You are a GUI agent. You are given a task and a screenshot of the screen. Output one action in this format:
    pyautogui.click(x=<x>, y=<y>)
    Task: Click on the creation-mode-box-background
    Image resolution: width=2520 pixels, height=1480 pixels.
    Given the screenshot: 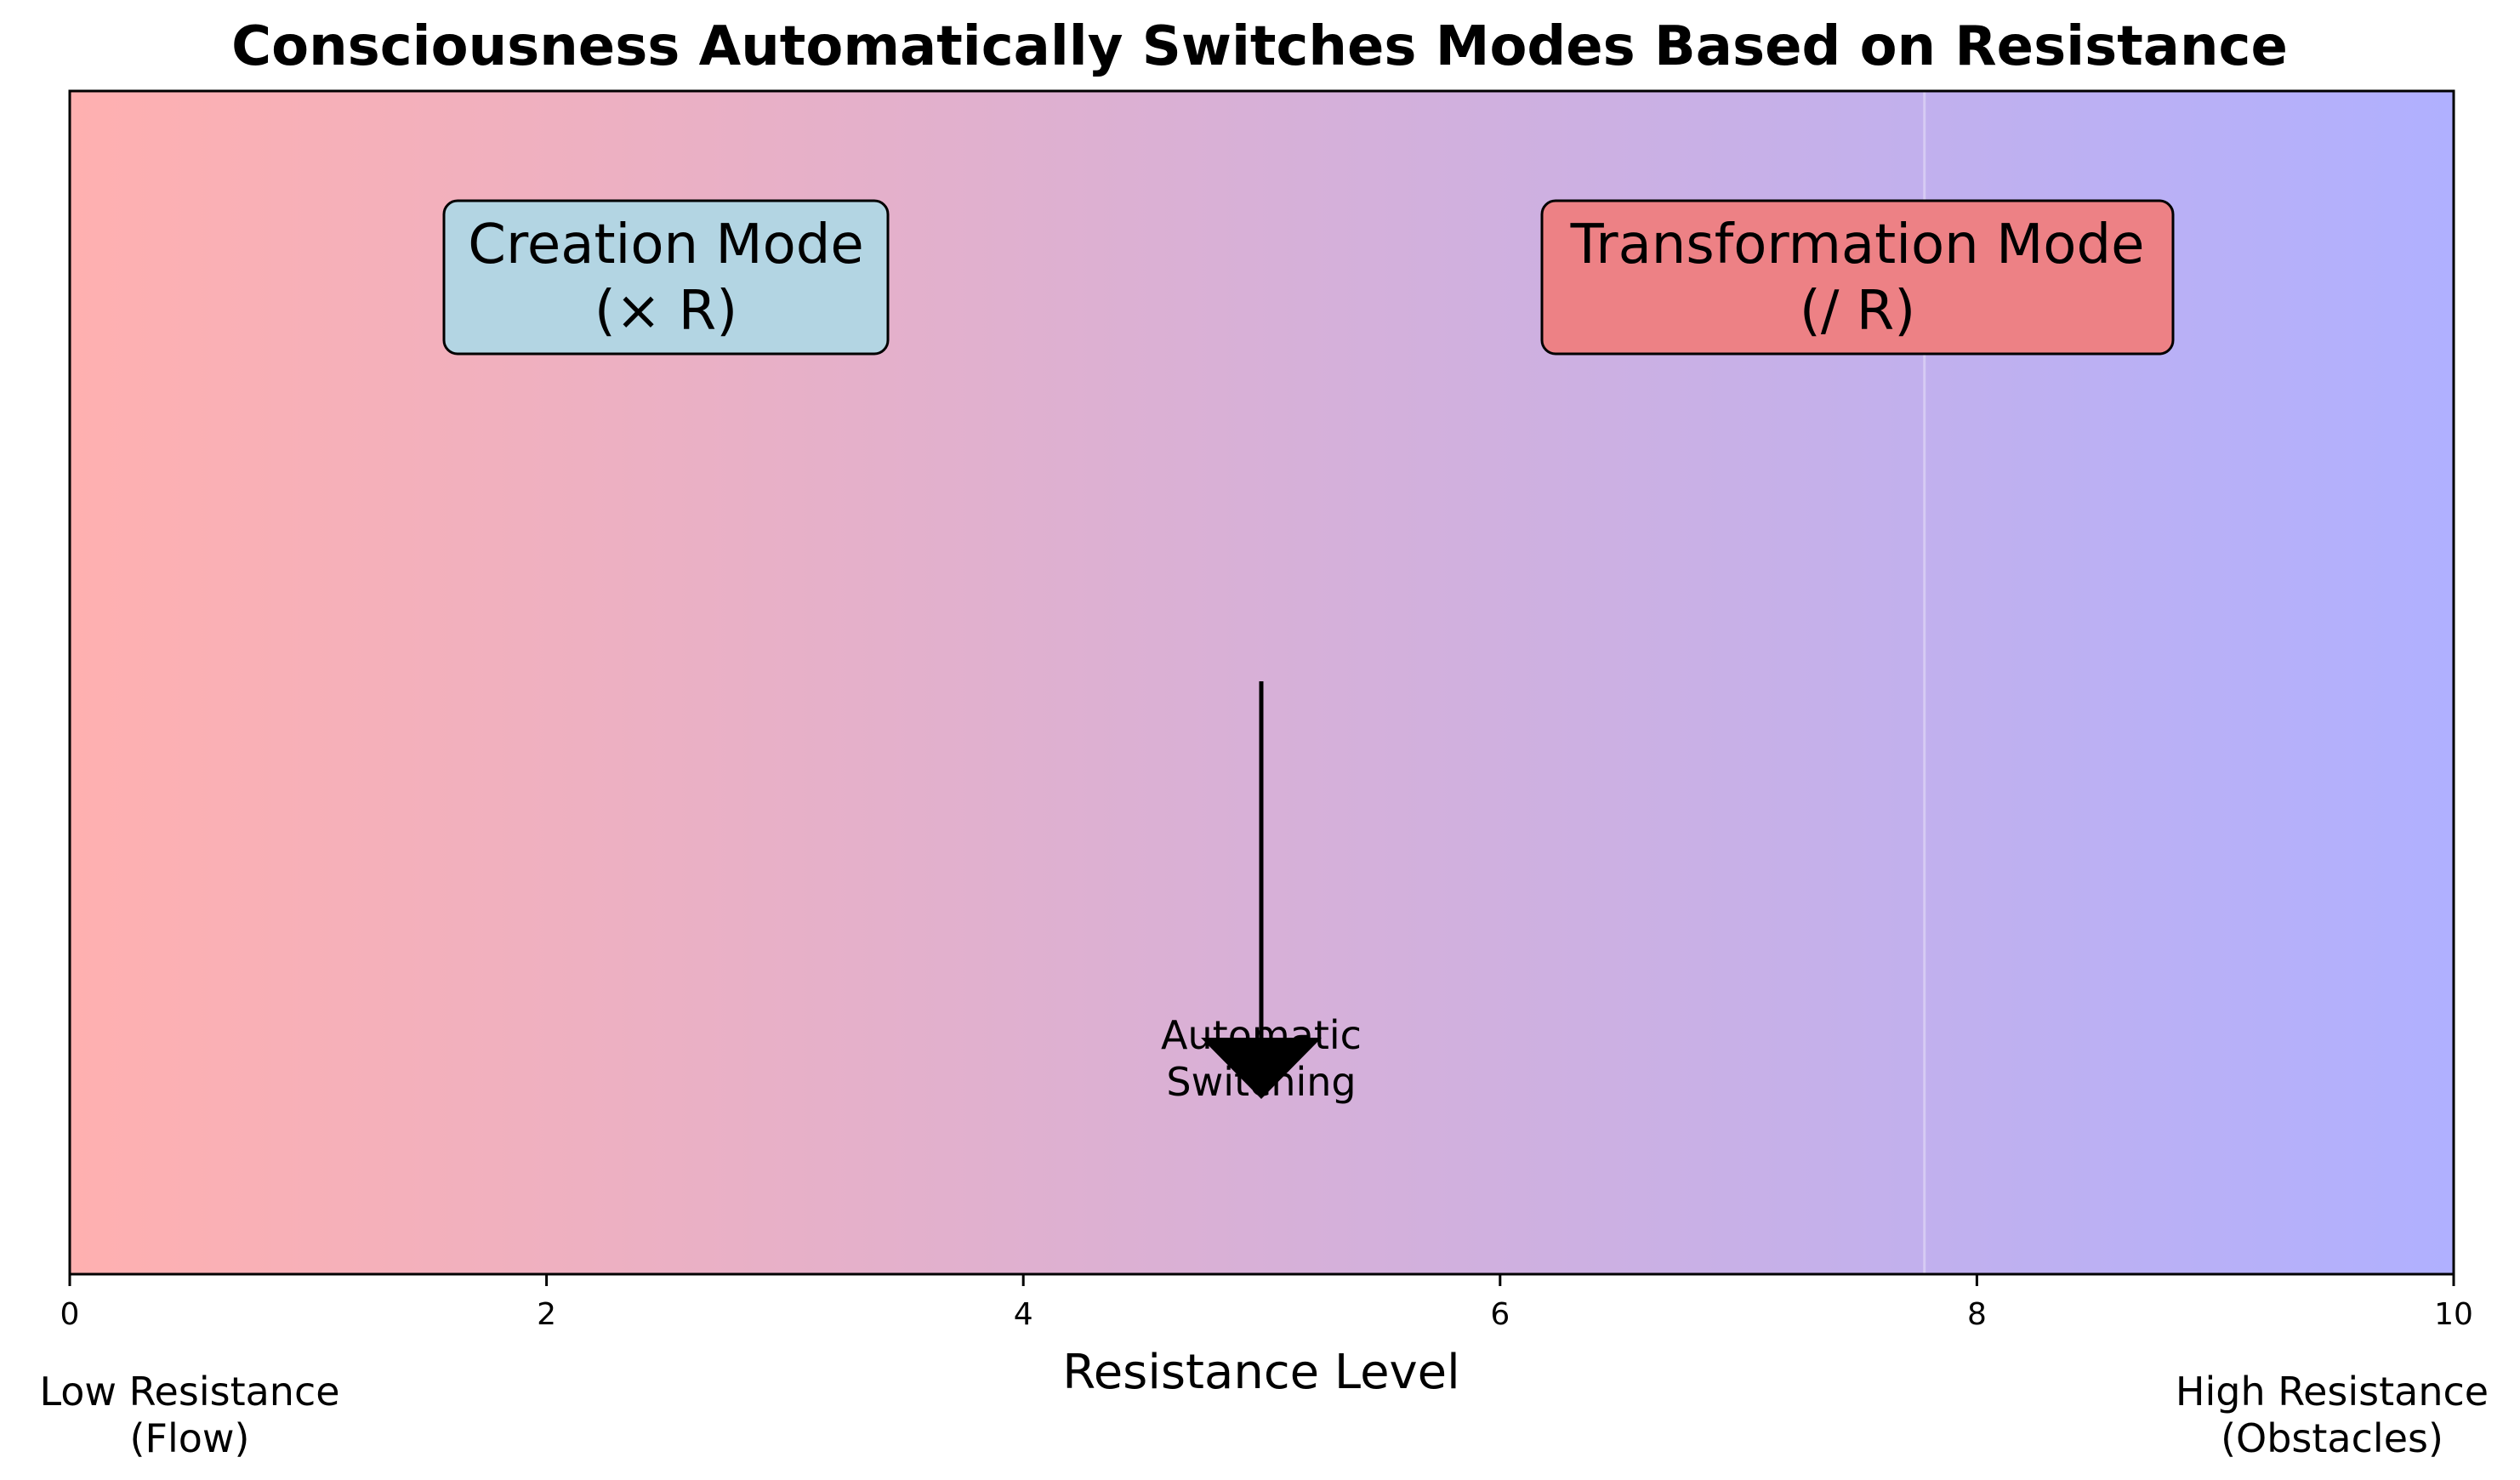 What is the action you would take?
    pyautogui.click(x=666, y=277)
    